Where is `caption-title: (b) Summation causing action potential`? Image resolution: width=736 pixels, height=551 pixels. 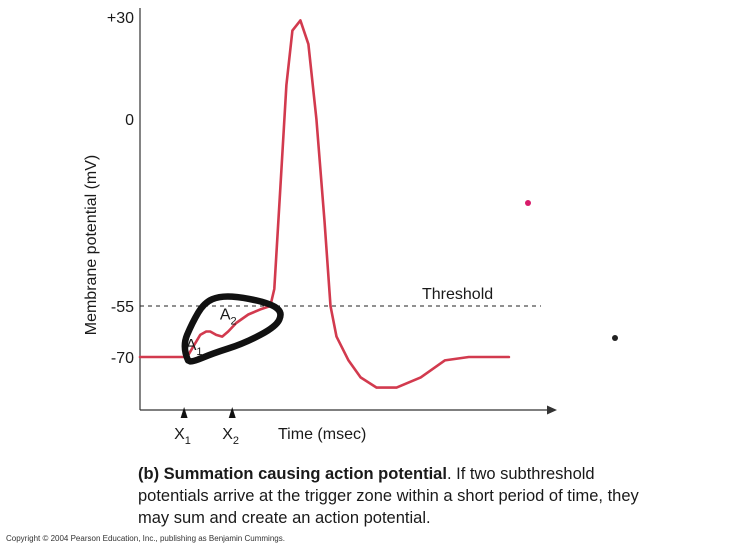 caption-title: (b) Summation causing action potential is located at coordinates (292, 474).